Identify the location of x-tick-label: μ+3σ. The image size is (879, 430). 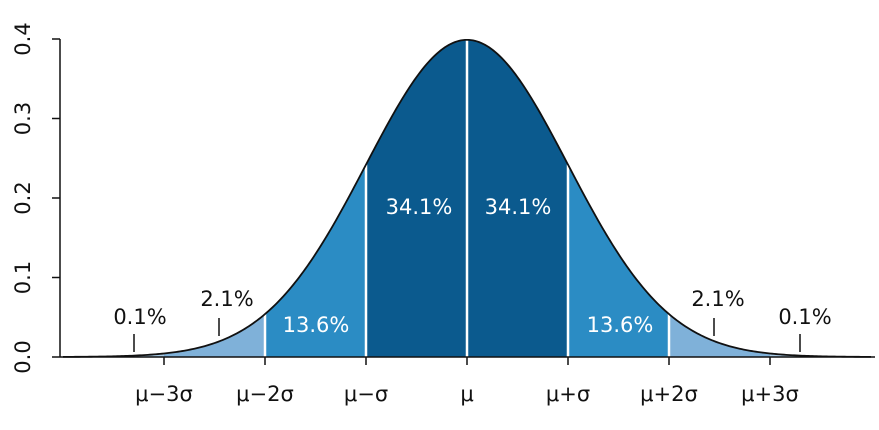
(770, 394).